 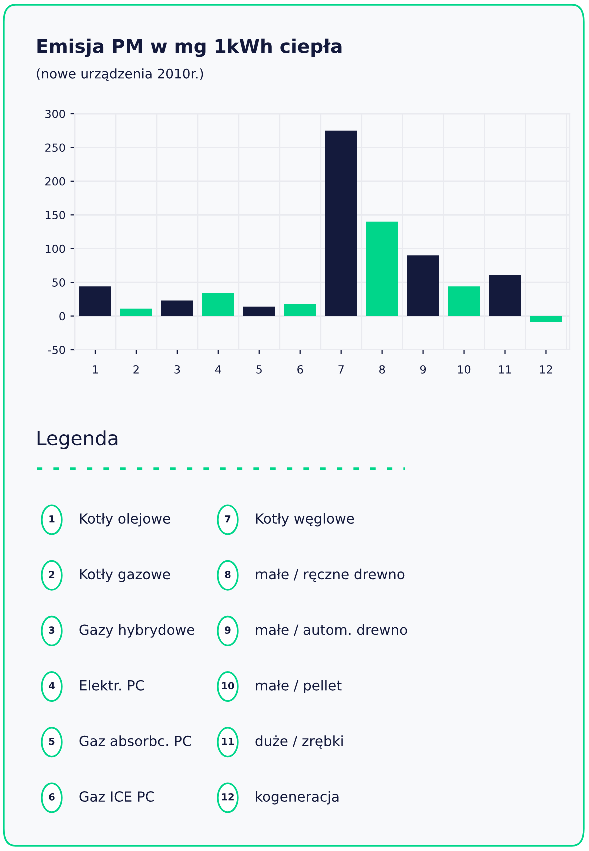 What do you see at coordinates (56, 215) in the screenshot?
I see `y-tick-label: 150` at bounding box center [56, 215].